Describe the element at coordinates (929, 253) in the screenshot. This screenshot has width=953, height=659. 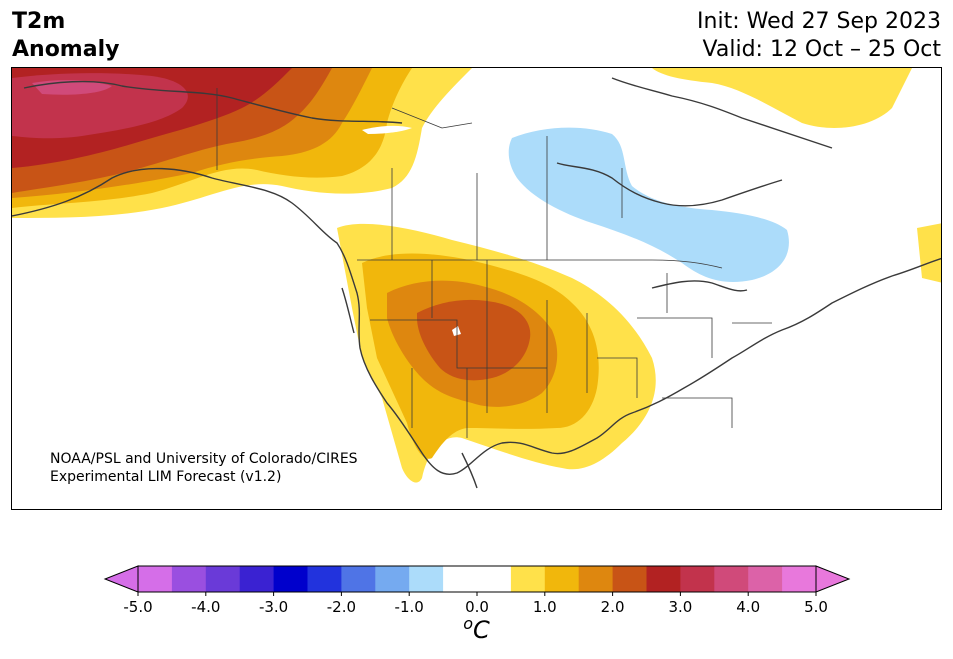
I see `anomaly-contour-1-labrador` at that location.